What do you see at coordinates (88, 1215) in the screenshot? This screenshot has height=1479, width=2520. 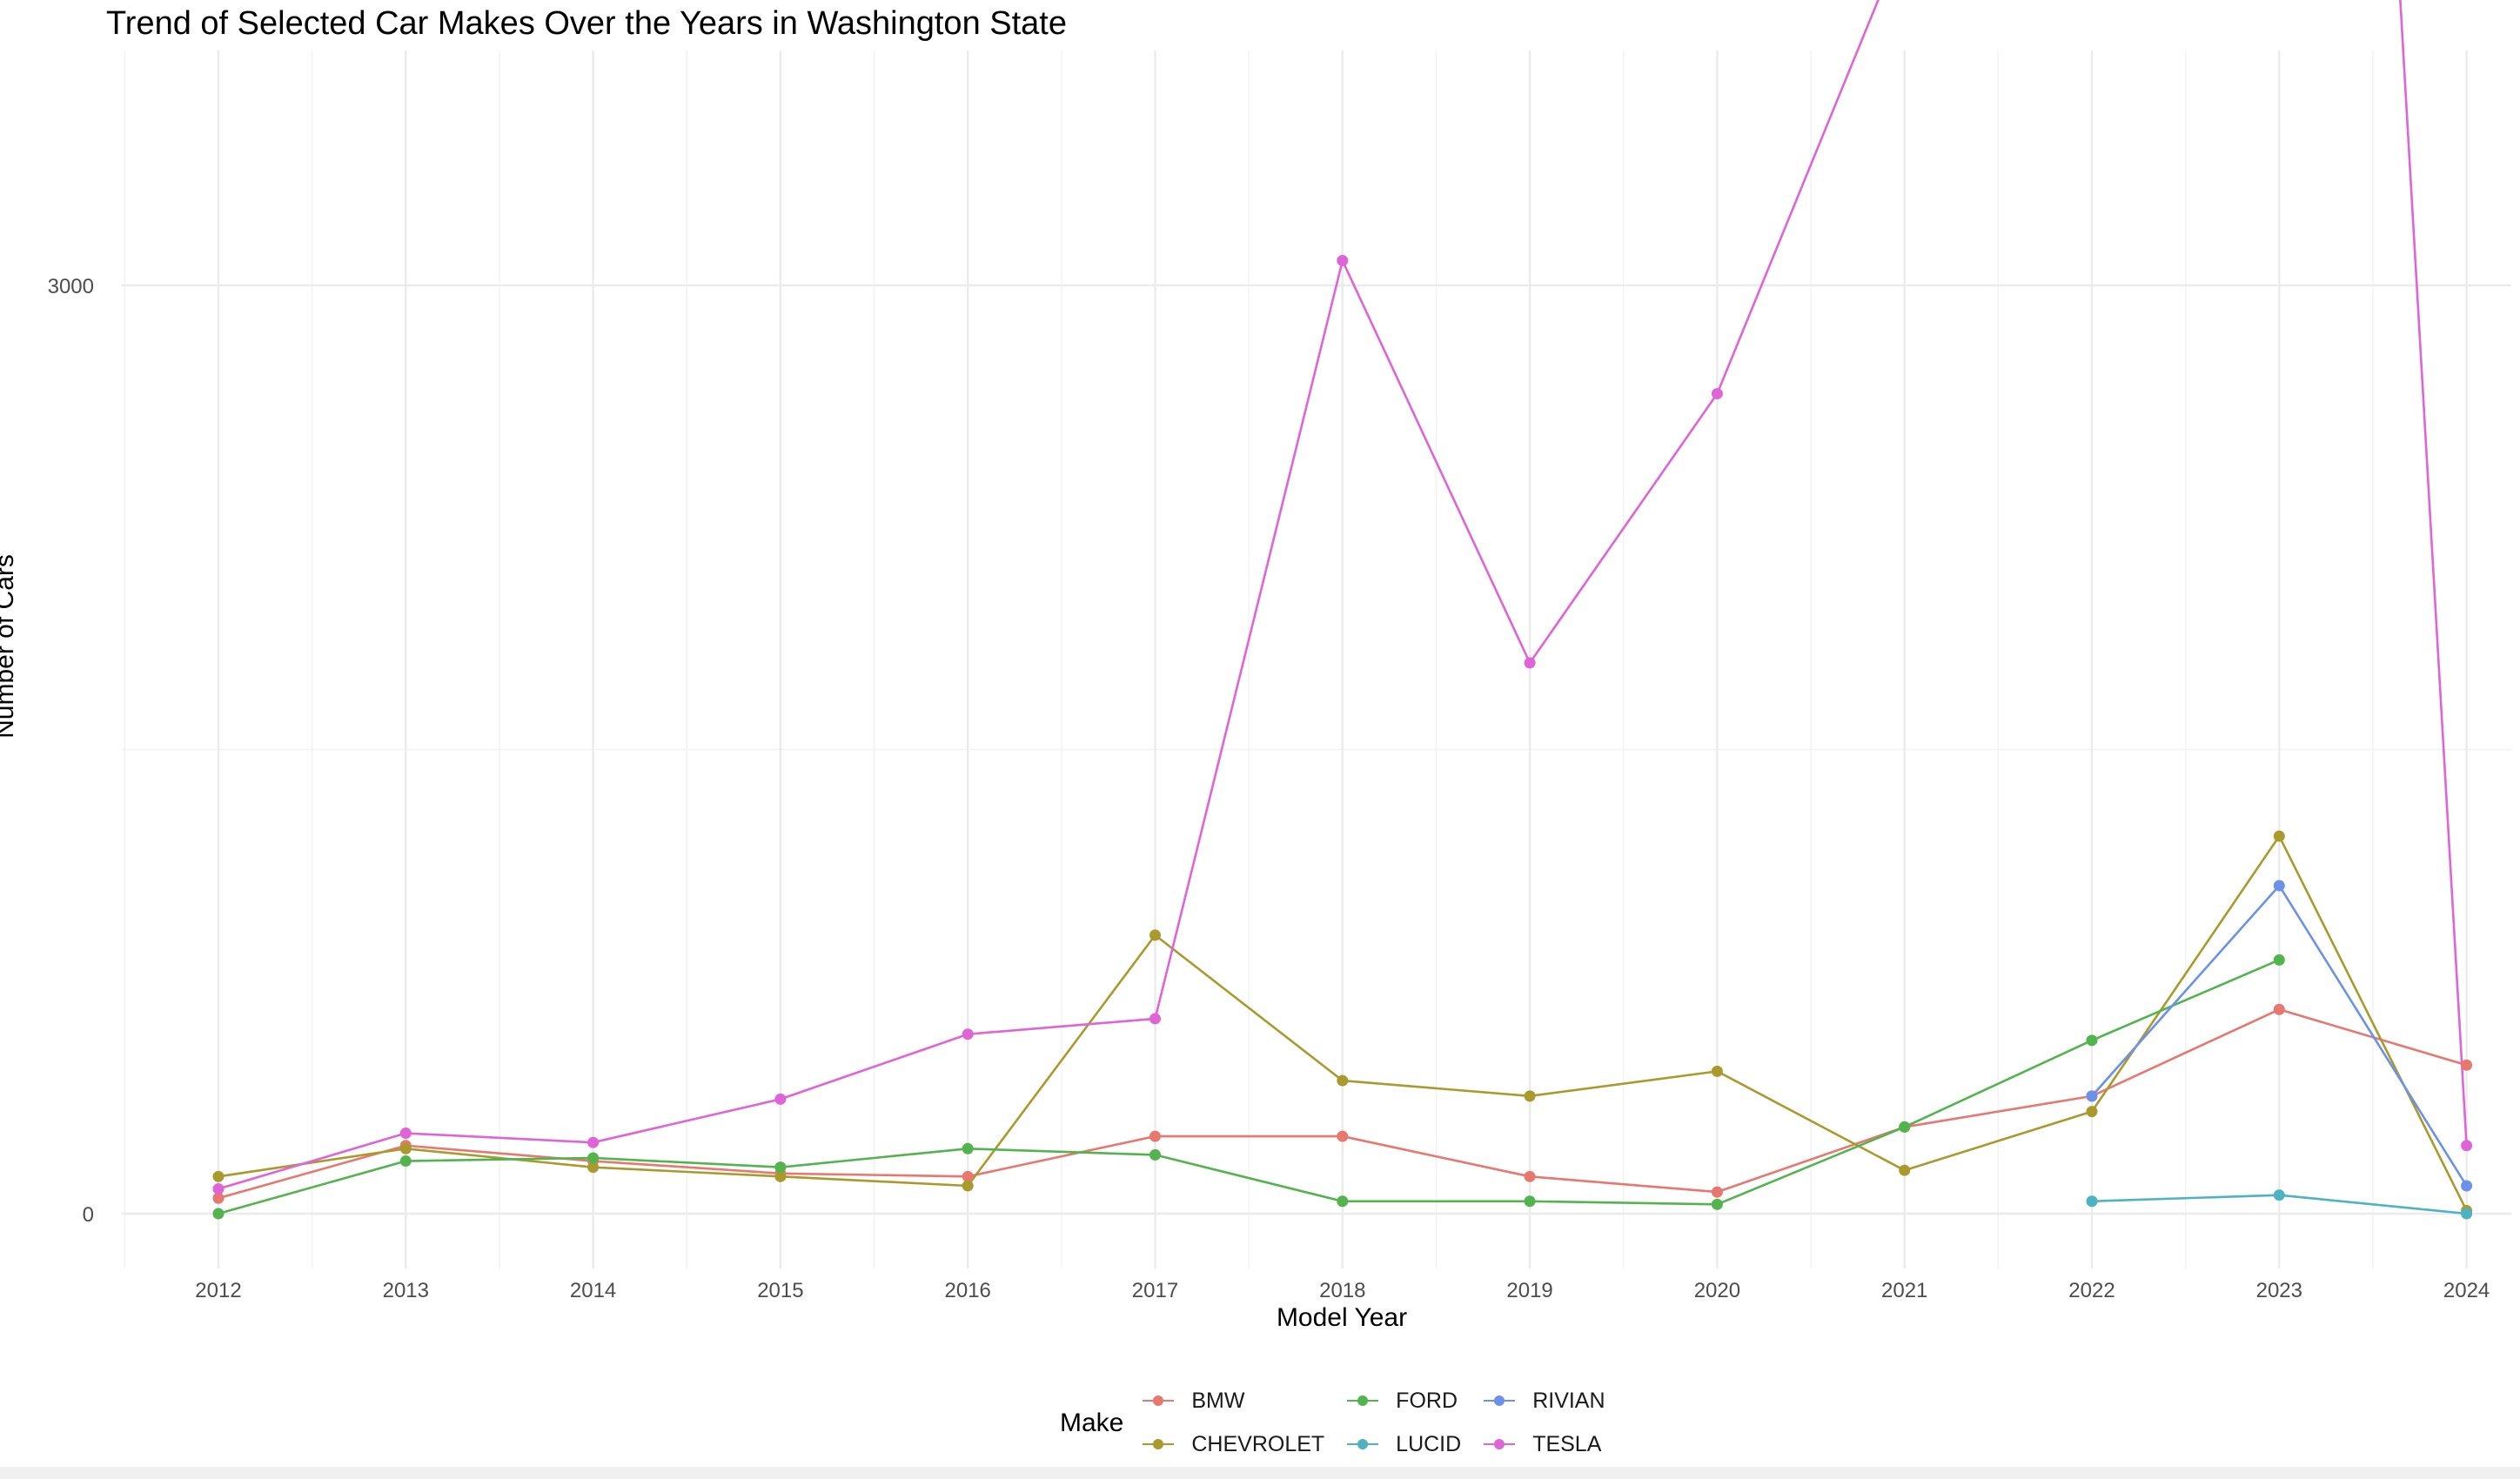 I see `y-tick-label: 0` at bounding box center [88, 1215].